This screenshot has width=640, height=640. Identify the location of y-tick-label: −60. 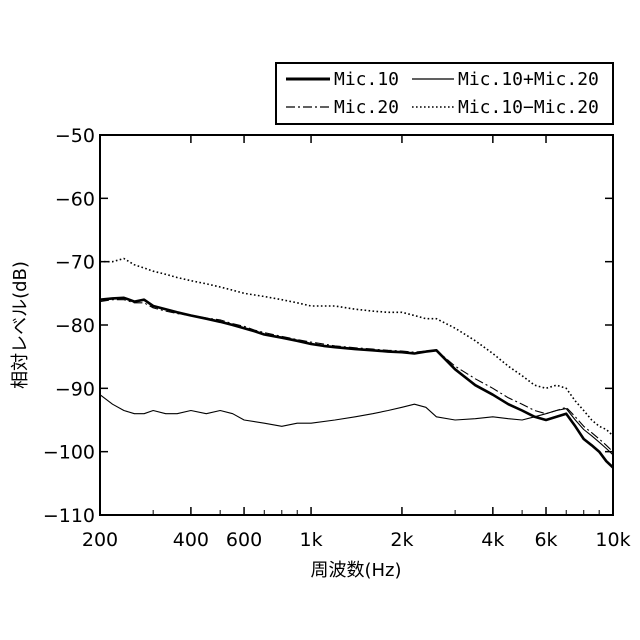
(75, 199).